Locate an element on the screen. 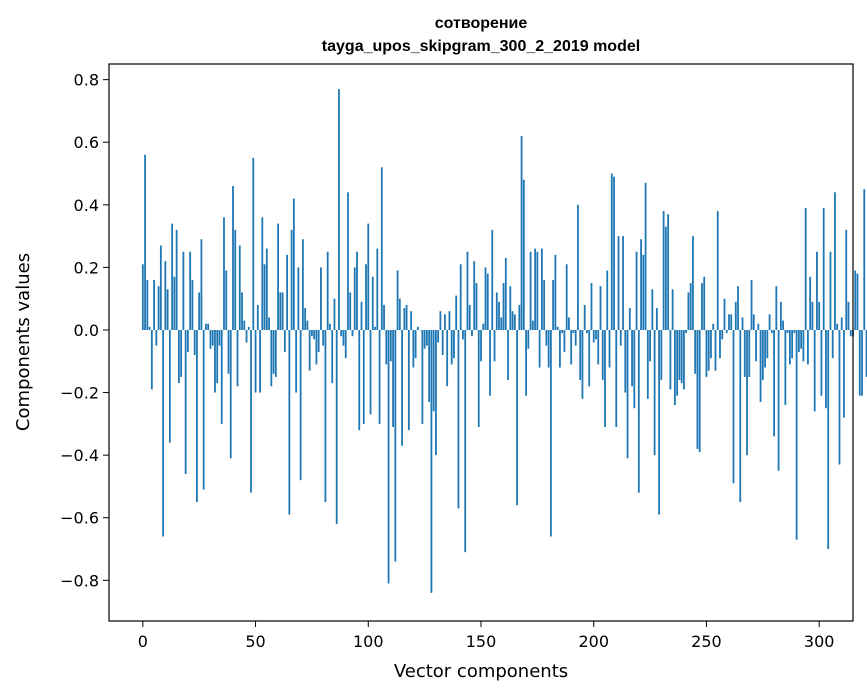 The image size is (867, 696). y-tick-label: −0.6 is located at coordinates (79, 518).